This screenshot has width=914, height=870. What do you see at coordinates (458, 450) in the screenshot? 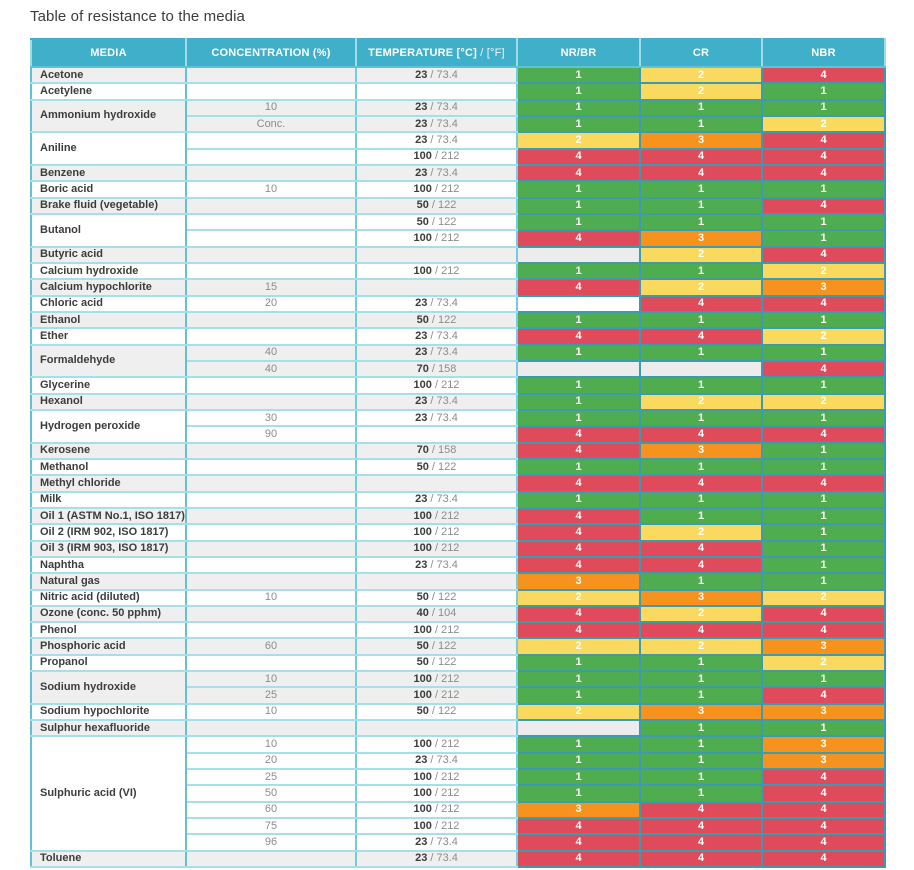
I see `table-row: Kerosene 70 / 158 4 3 1` at bounding box center [458, 450].